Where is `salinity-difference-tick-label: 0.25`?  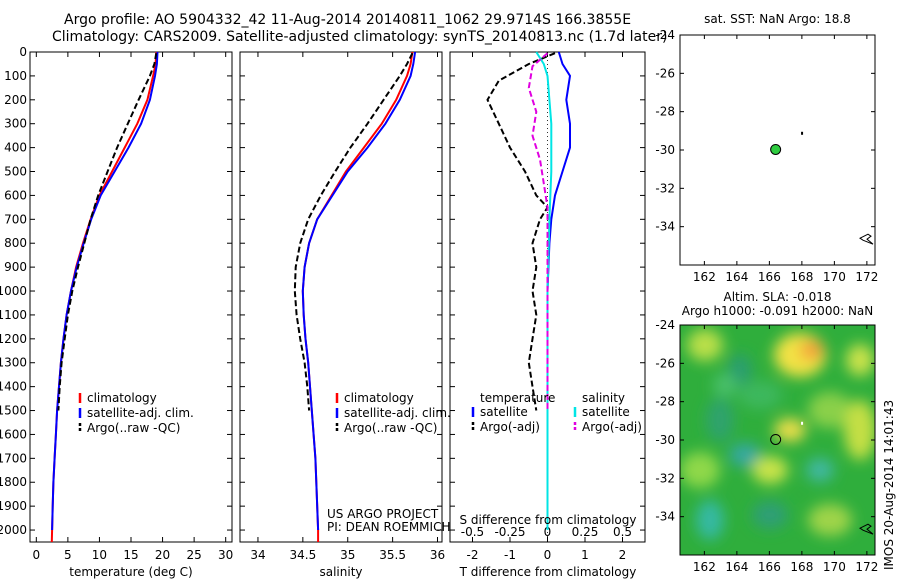 salinity-difference-tick-label: 0.25 is located at coordinates (585, 532).